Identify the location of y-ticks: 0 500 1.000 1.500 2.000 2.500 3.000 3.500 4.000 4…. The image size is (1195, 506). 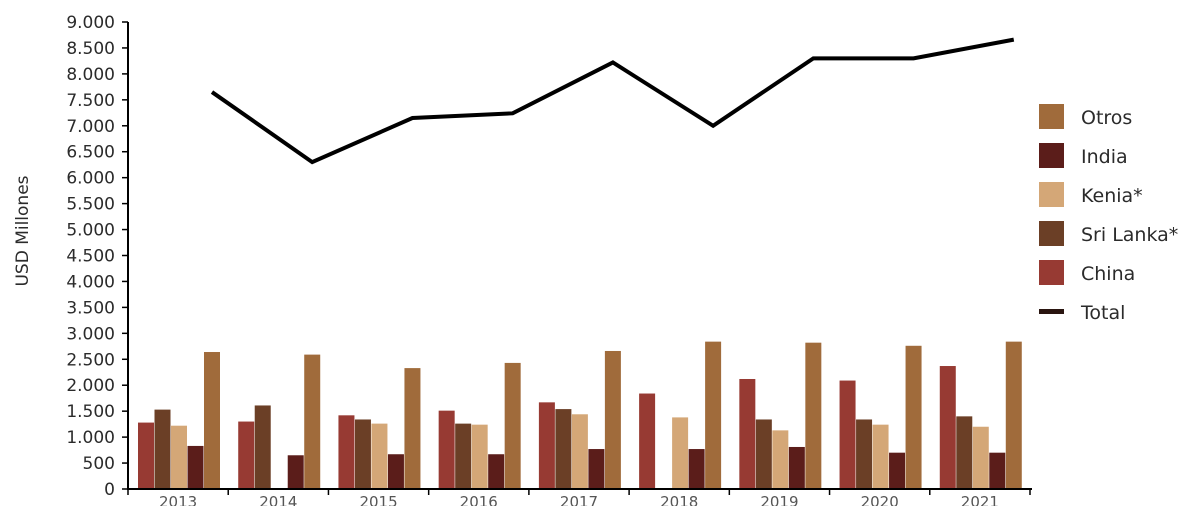
(97, 256).